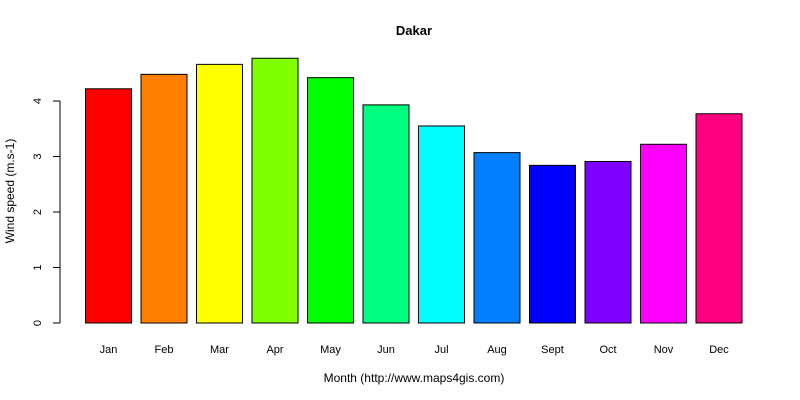 The image size is (800, 400). Describe the element at coordinates (164, 350) in the screenshot. I see `x-tick-label: Feb` at that location.